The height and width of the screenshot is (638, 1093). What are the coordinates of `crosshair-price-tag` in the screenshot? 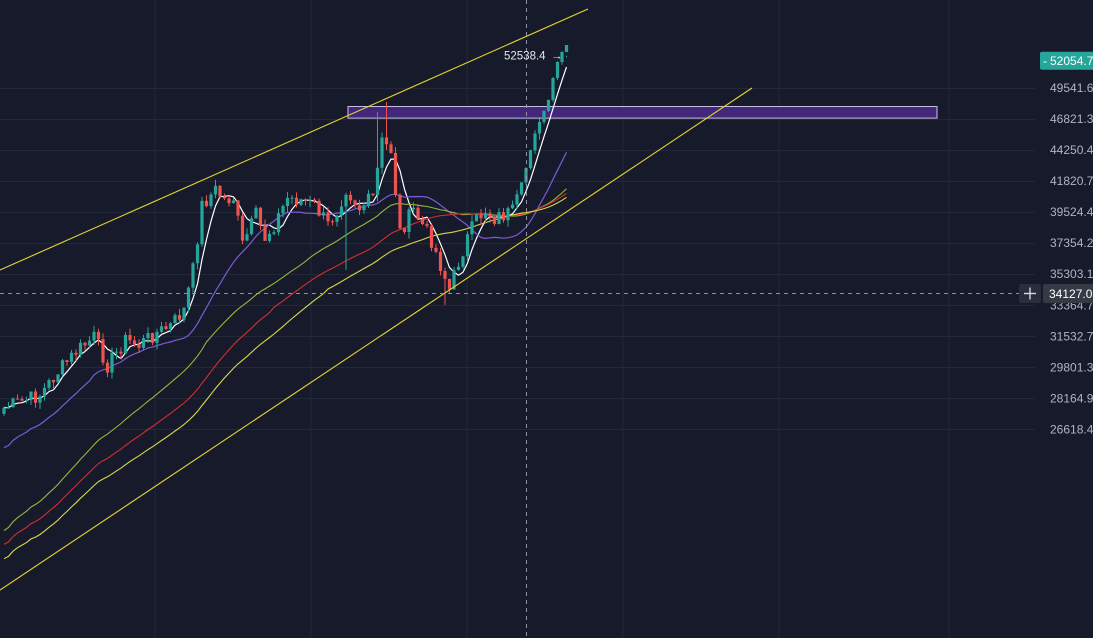 It's located at (1068, 293).